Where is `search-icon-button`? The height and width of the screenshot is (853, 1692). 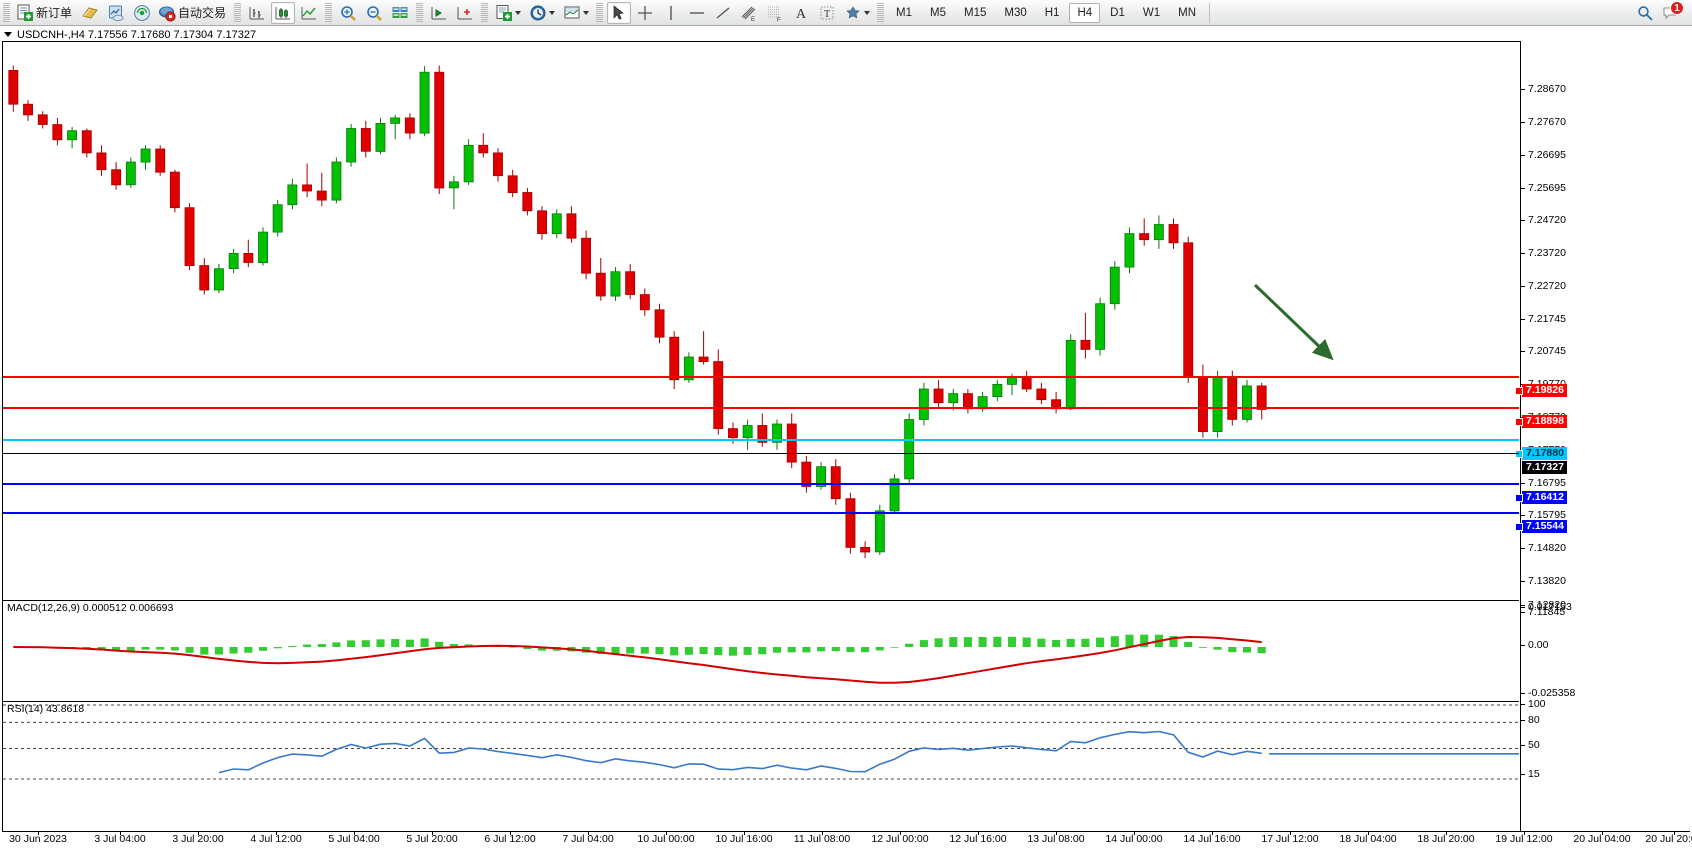 search-icon-button is located at coordinates (1645, 13).